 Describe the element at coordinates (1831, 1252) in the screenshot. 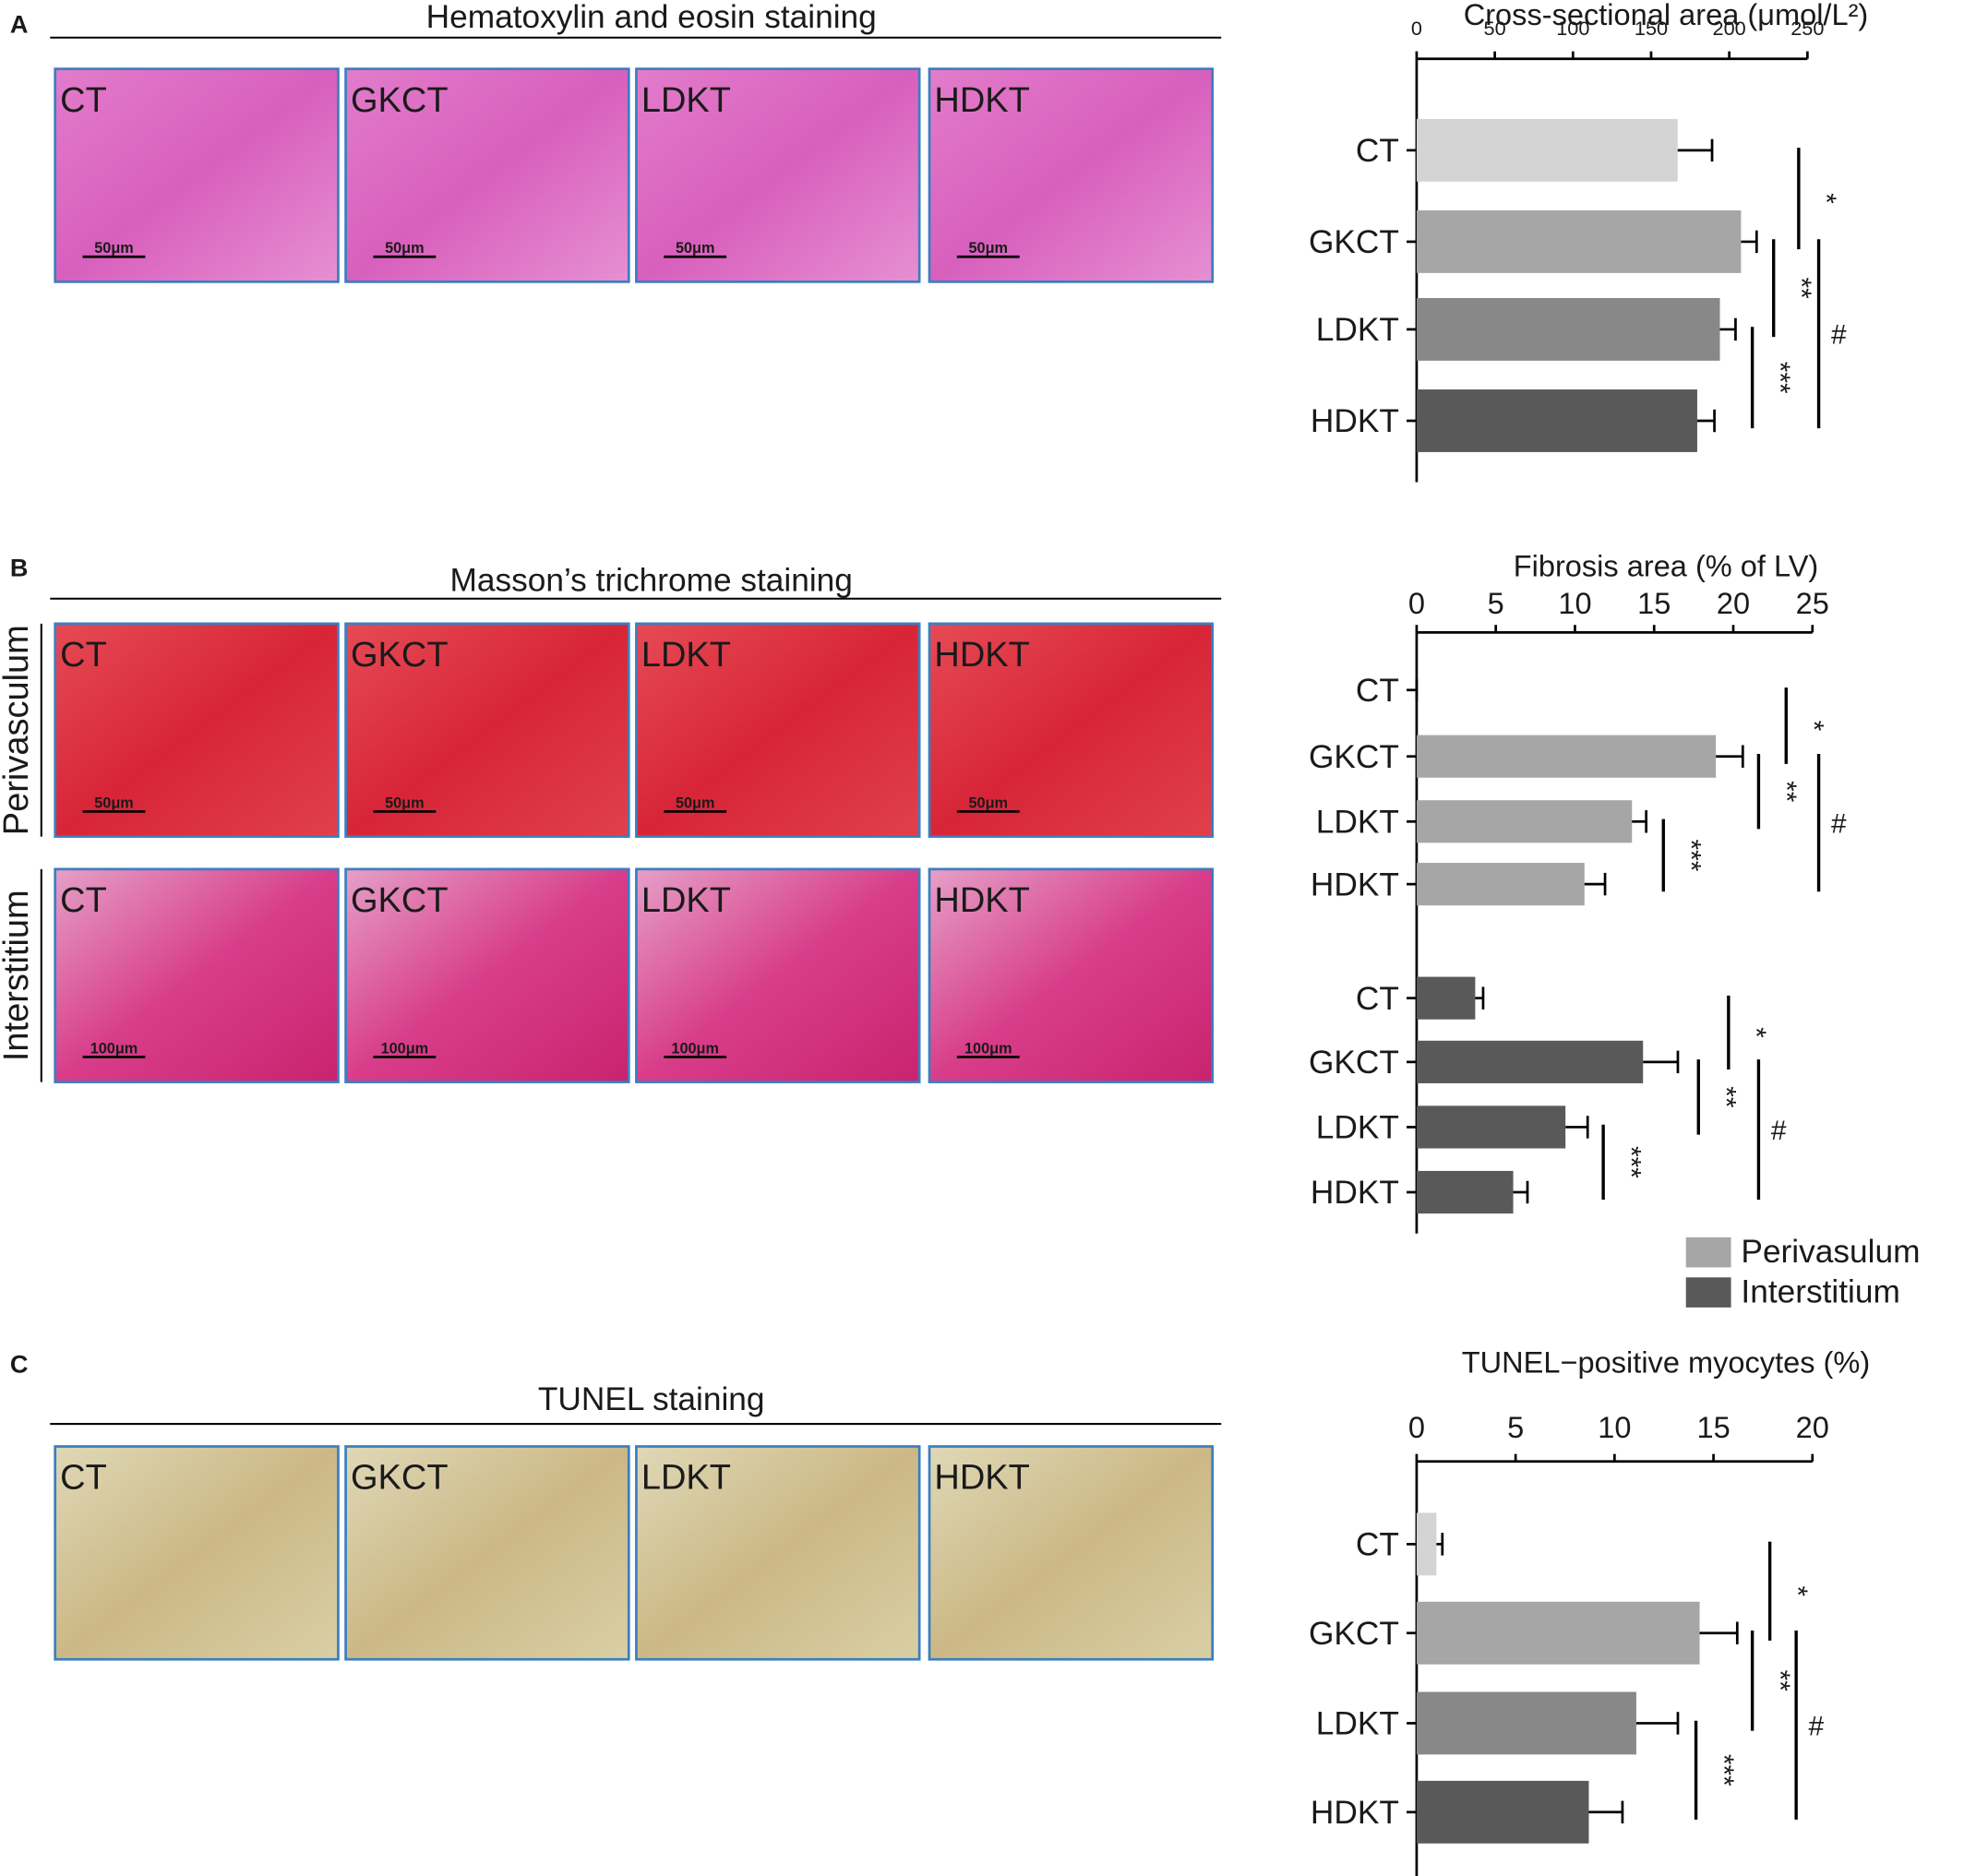

I see `legend-label: Perivasulum` at that location.